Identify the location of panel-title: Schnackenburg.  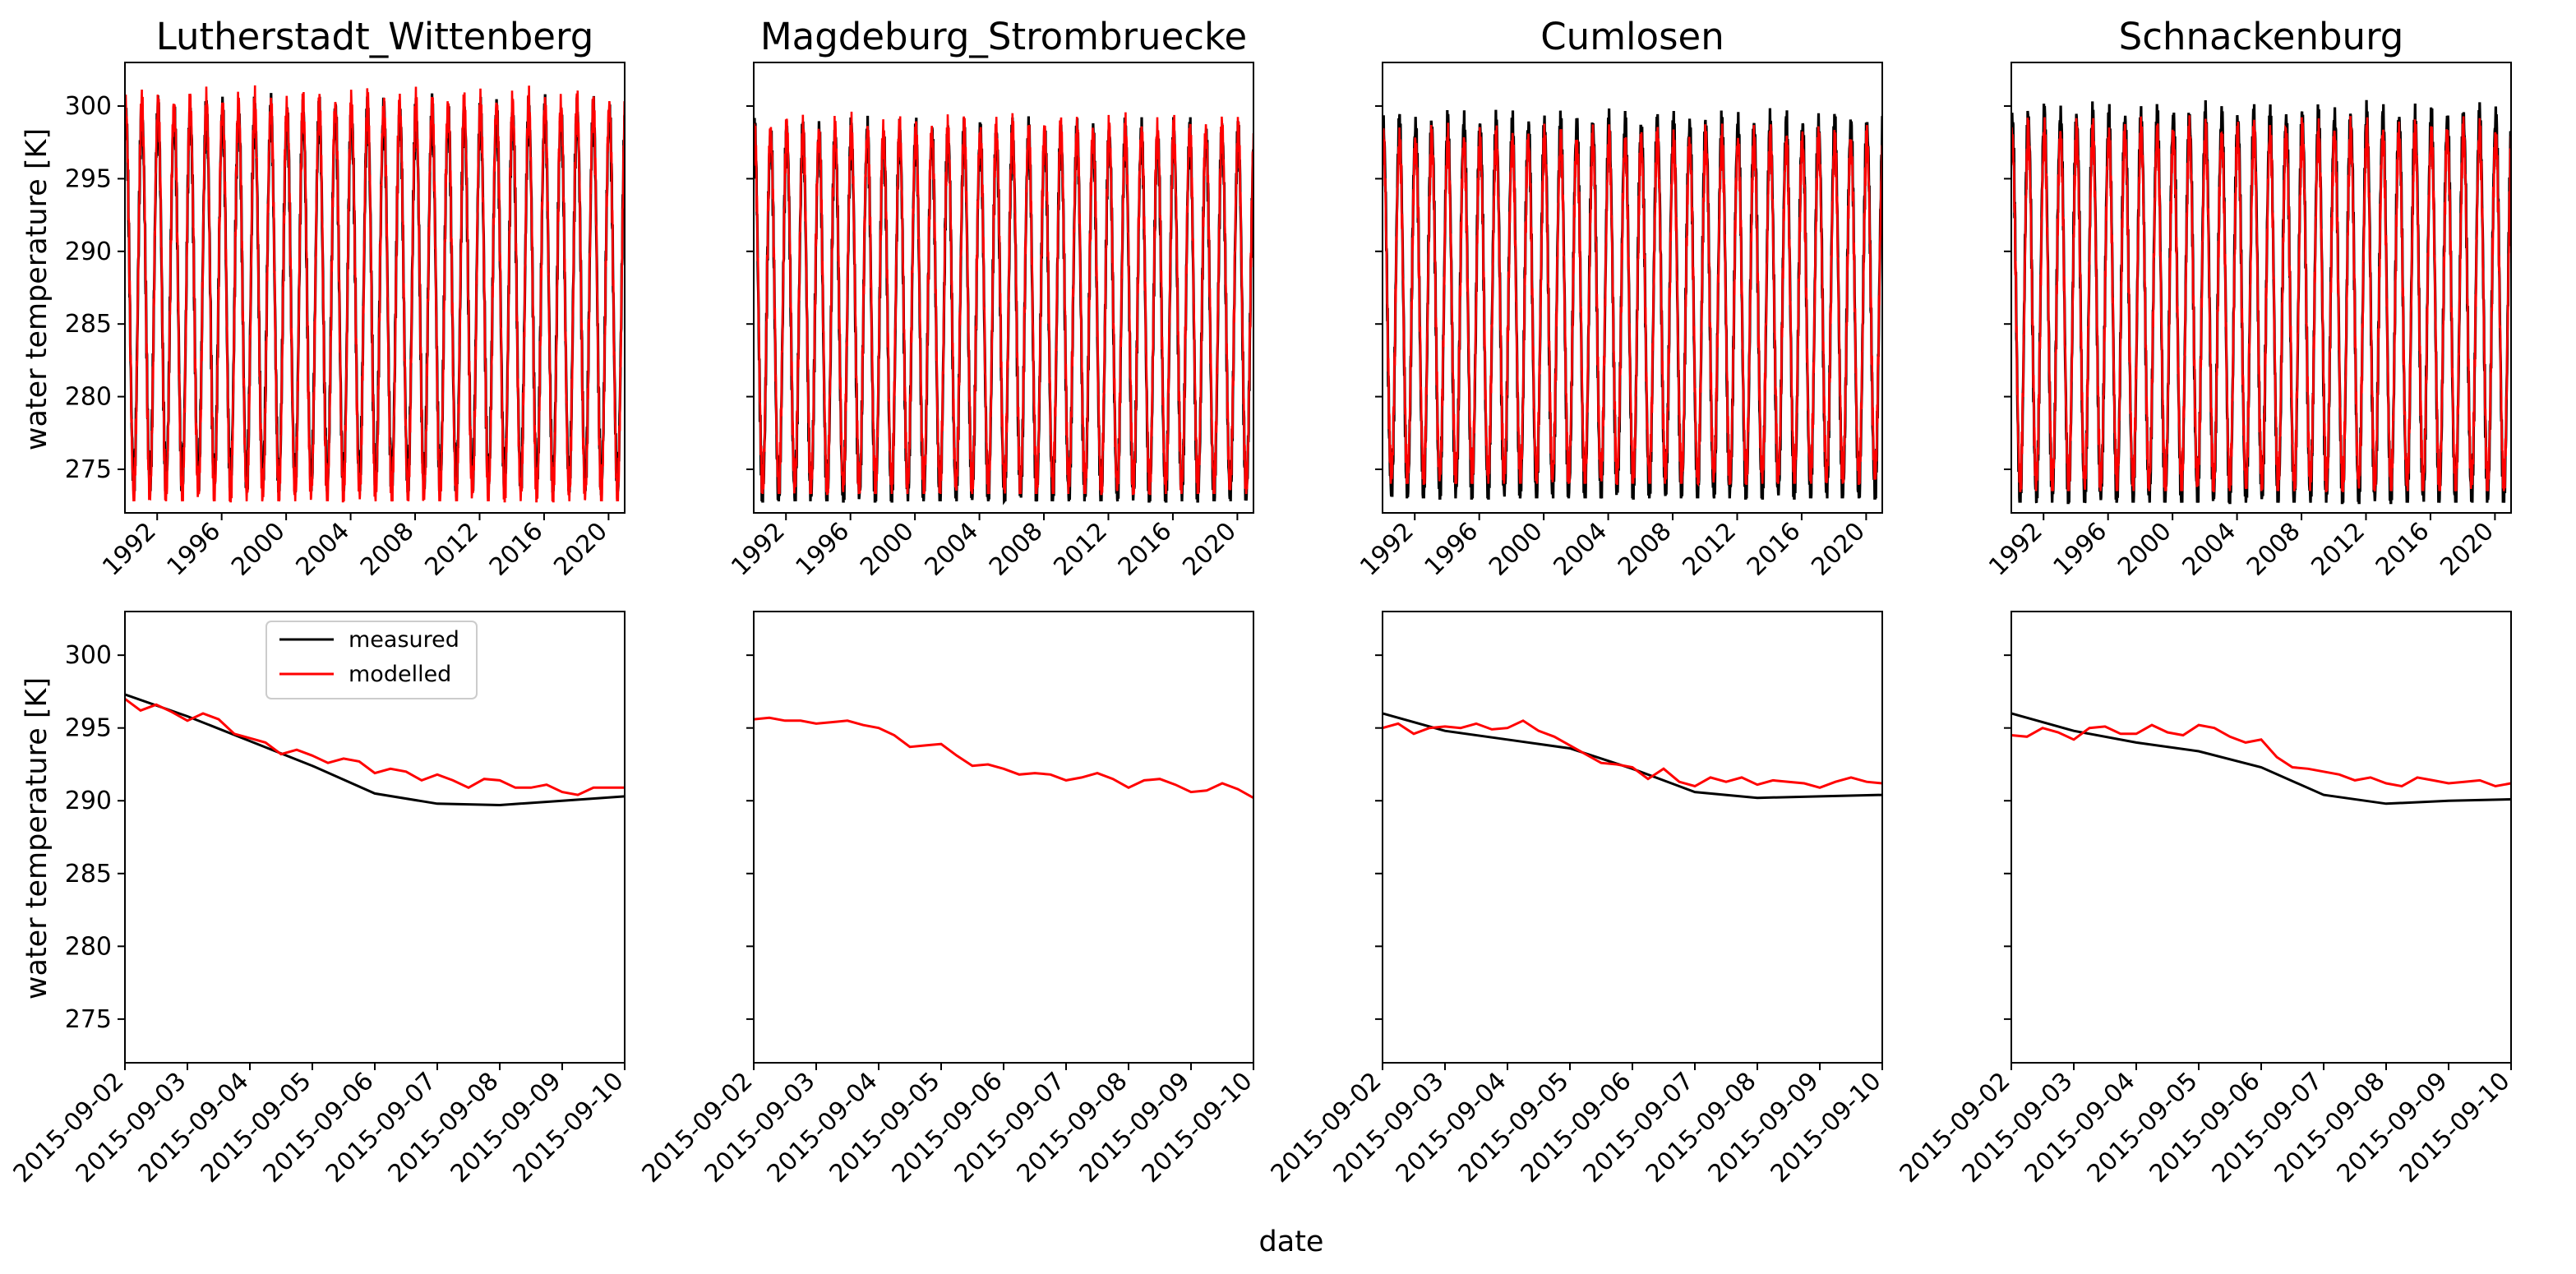
(2261, 36).